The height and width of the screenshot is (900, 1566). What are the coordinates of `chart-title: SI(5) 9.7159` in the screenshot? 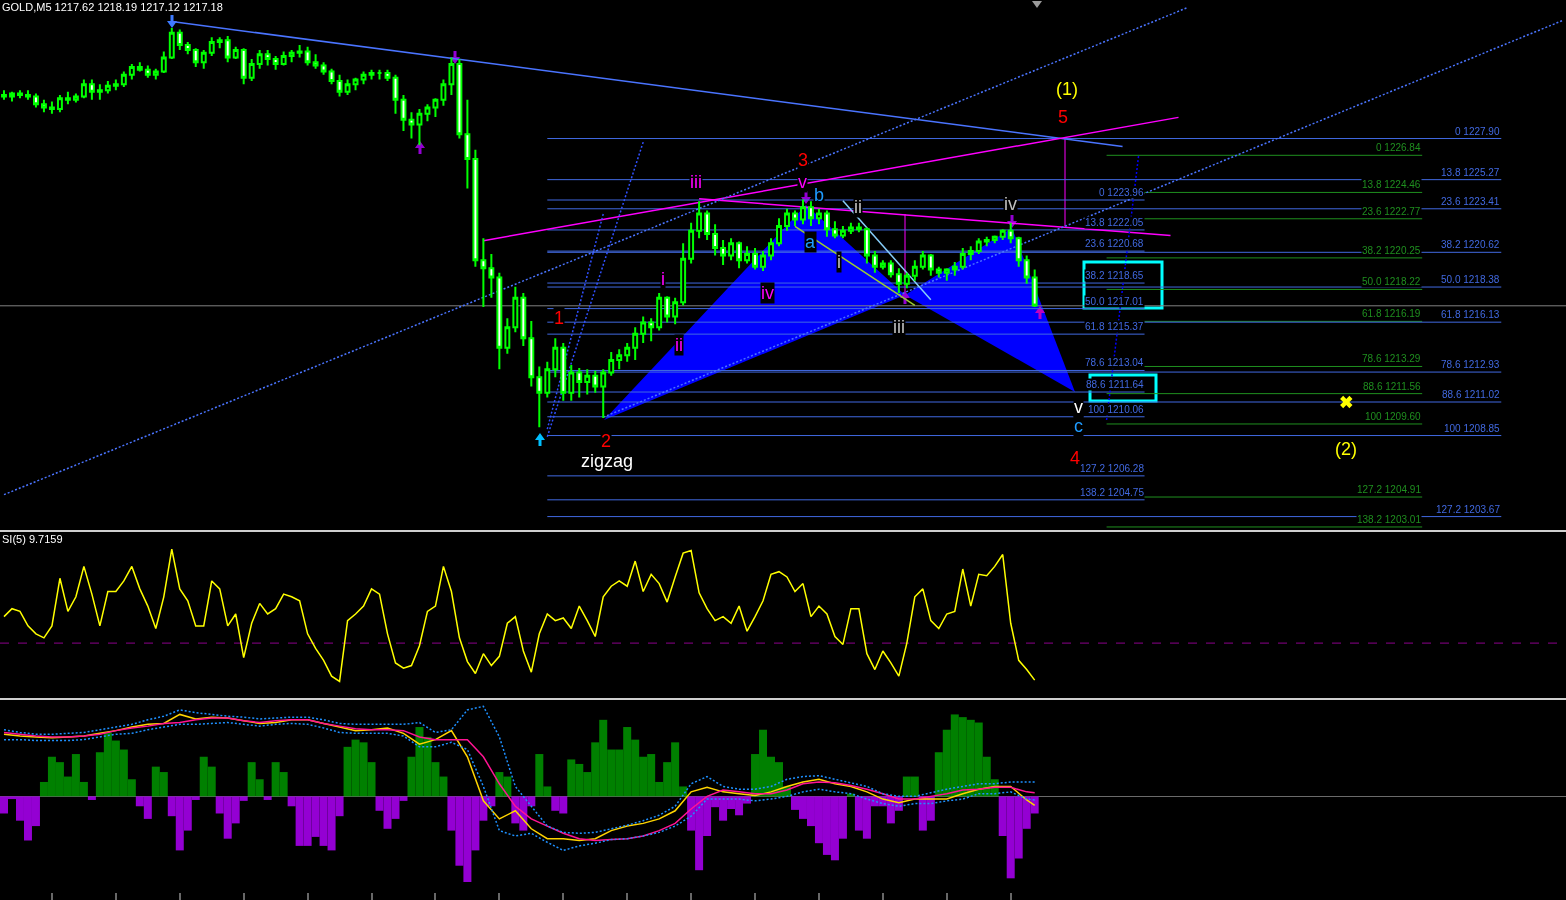 It's located at (32, 538).